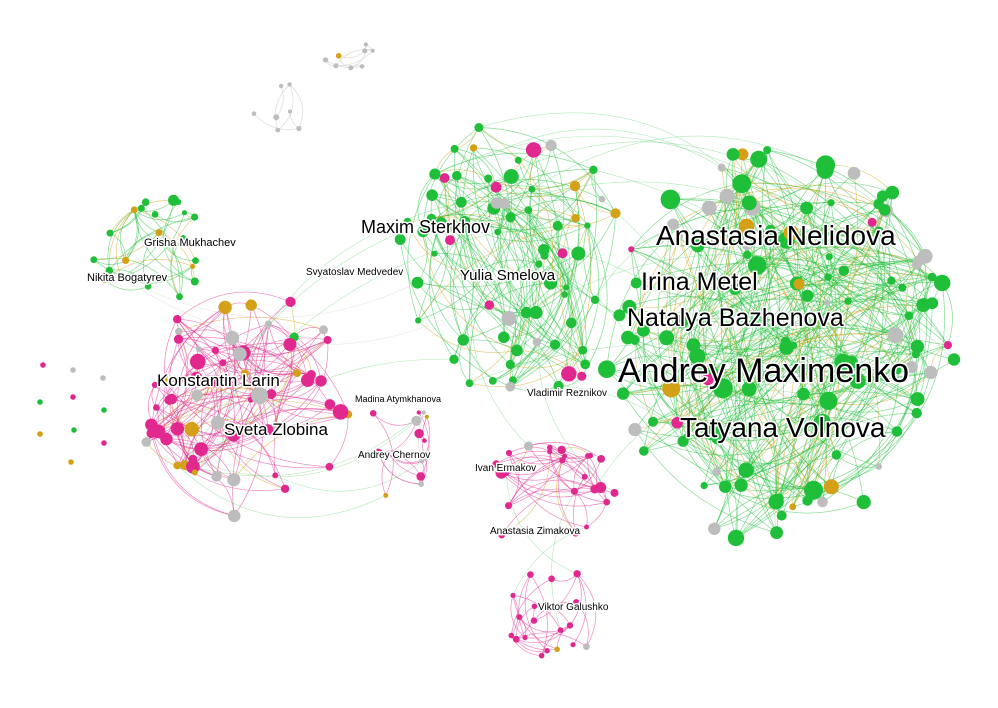  Describe the element at coordinates (398, 399) in the screenshot. I see `label-madina-atymkhanova: Madina Atymkhanova` at that location.